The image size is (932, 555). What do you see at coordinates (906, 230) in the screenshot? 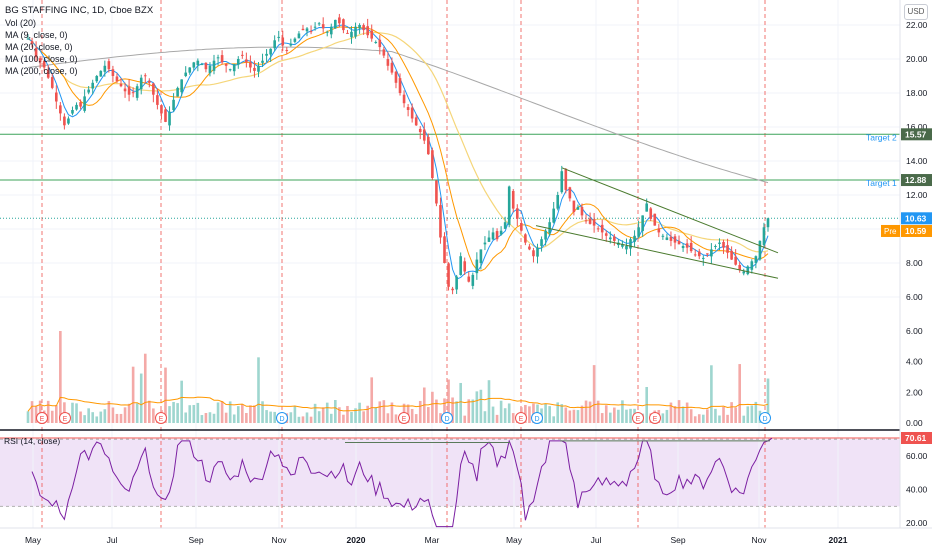
I see `pre-market-tag: Pre 10.59` at bounding box center [906, 230].